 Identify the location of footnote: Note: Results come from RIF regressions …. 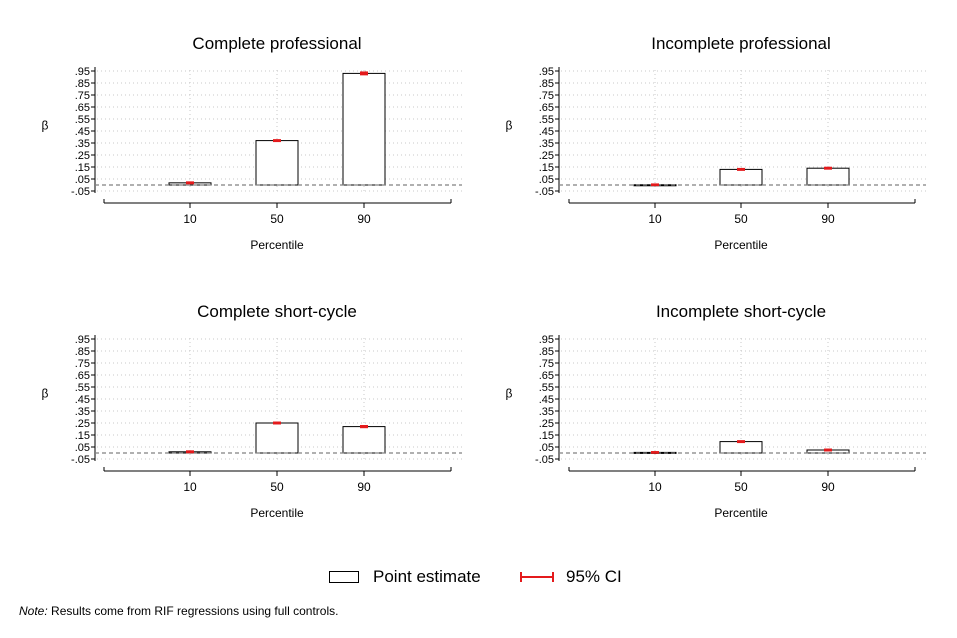
(178, 611).